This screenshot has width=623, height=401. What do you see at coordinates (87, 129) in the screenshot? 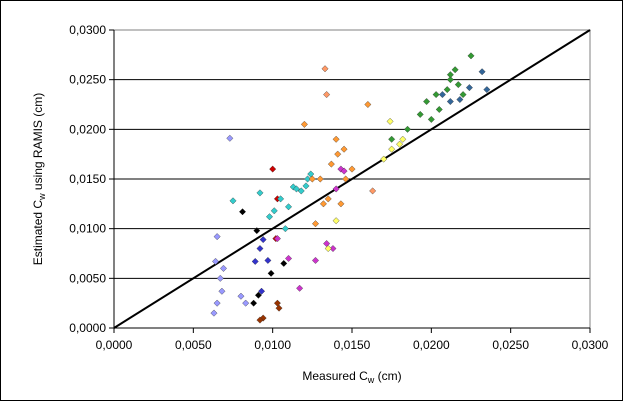
I see `y-tick-label: 0,0200` at bounding box center [87, 129].